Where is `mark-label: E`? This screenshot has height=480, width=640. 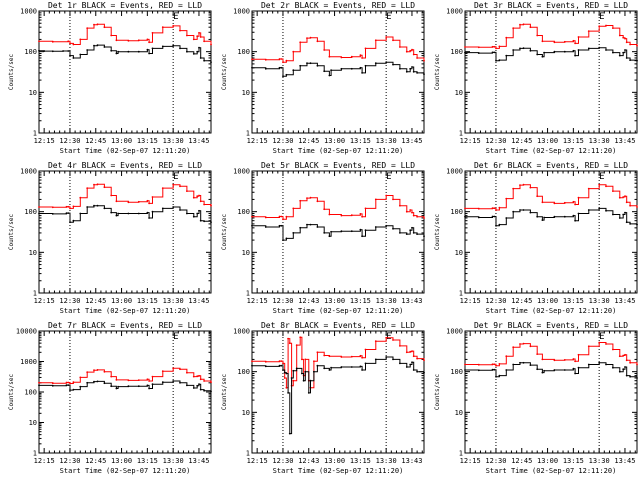
mark-label: E is located at coordinates (175, 177).